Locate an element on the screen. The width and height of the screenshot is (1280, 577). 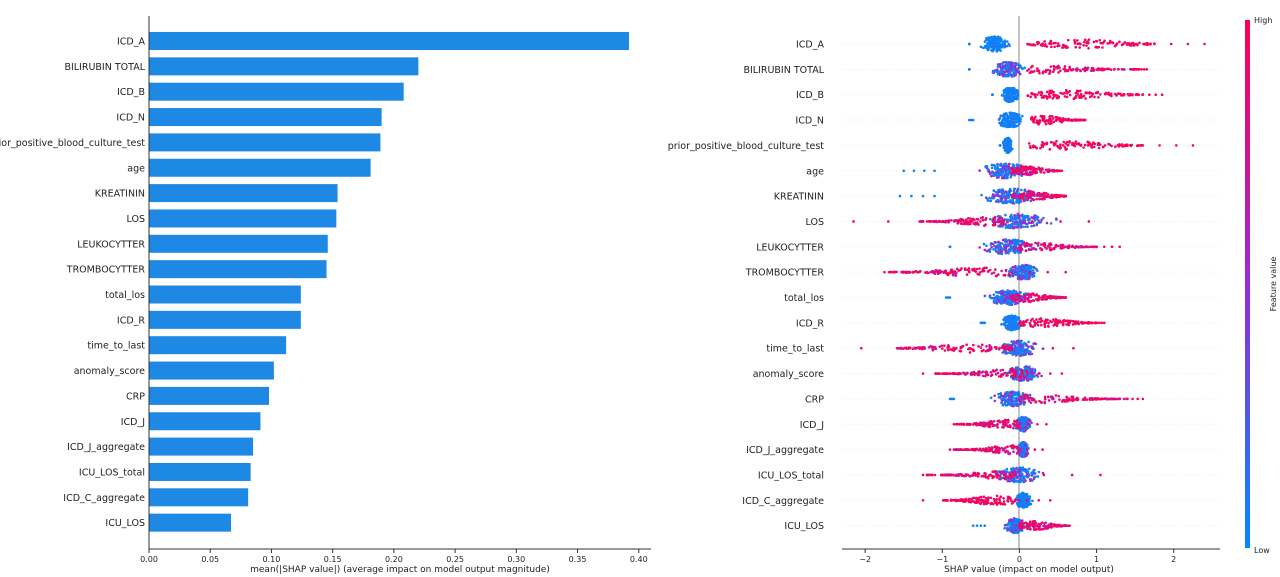
swarm-feature-label: BILIRUBIN TOTAL is located at coordinates (783, 70).